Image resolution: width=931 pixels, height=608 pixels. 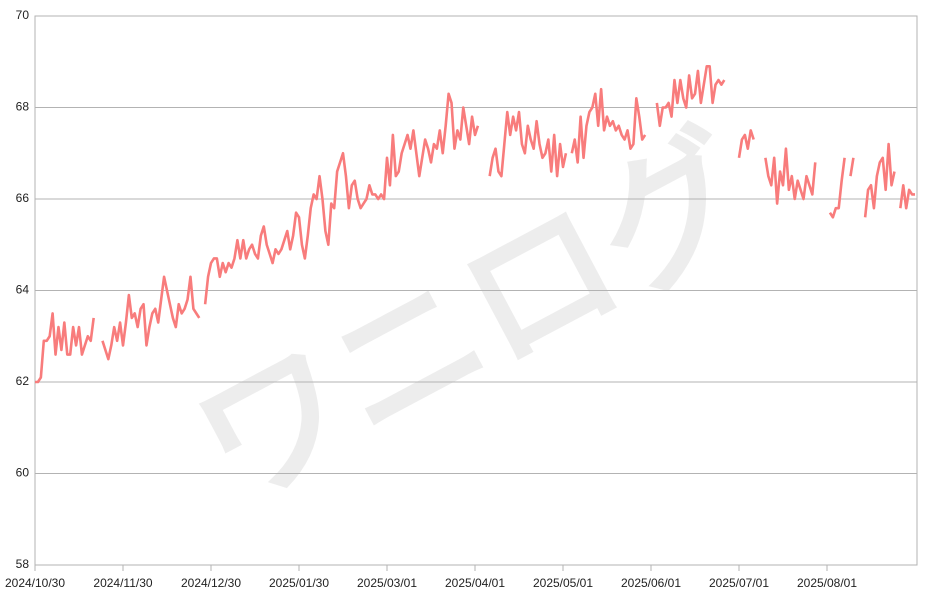 I want to click on y-tick-label: 66, so click(x=23, y=198).